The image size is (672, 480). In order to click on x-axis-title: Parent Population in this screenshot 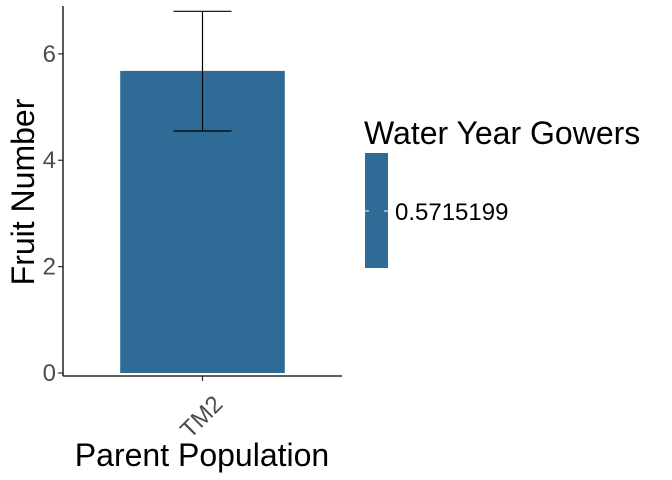, I will do `click(202, 455)`.